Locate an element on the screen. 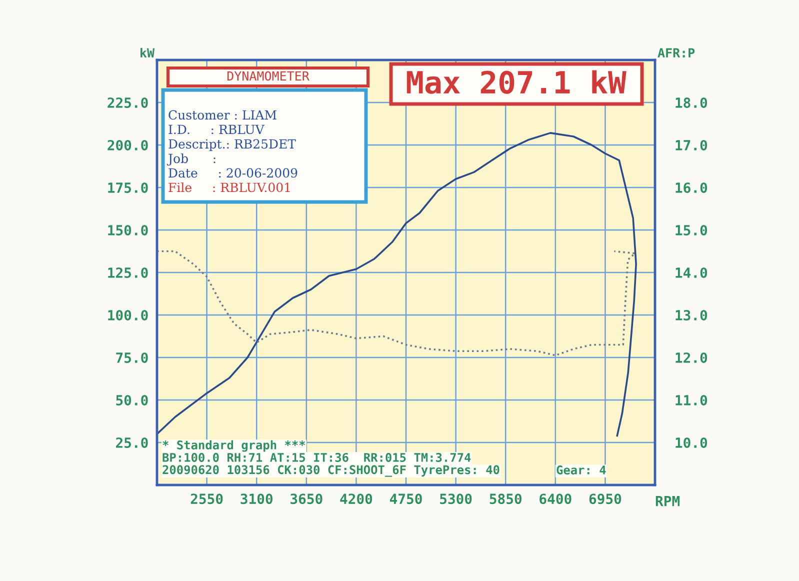 Image resolution: width=799 pixels, height=581 pixels. annotation: Gear: 4 is located at coordinates (581, 469).